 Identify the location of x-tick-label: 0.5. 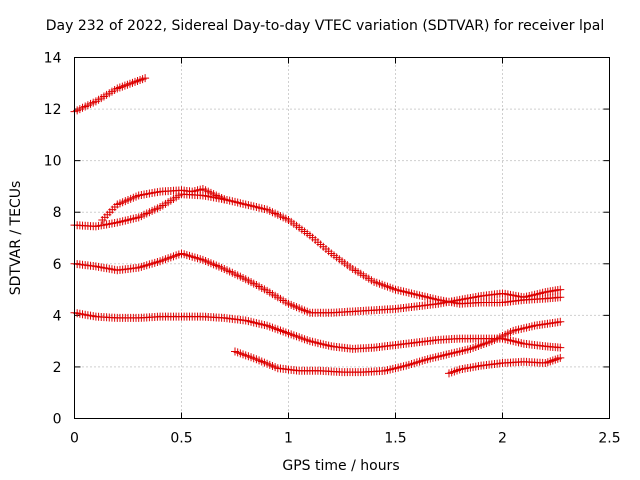
(181, 439).